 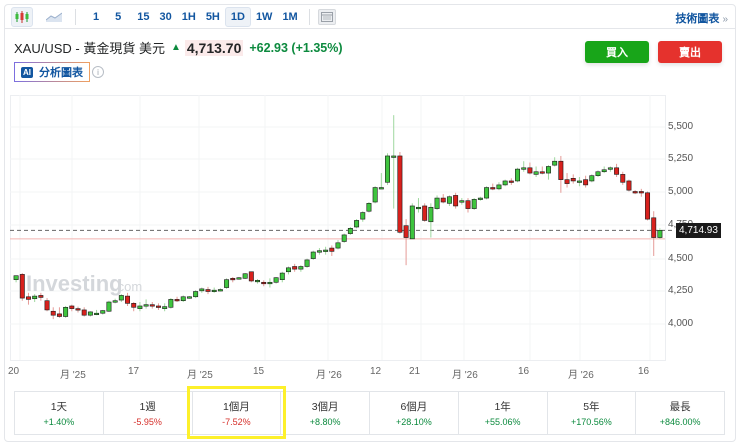 What do you see at coordinates (370, 17) in the screenshot?
I see `chart-toolbar: 1 5 15 30 1H 5H 1D 1W 1M` at bounding box center [370, 17].